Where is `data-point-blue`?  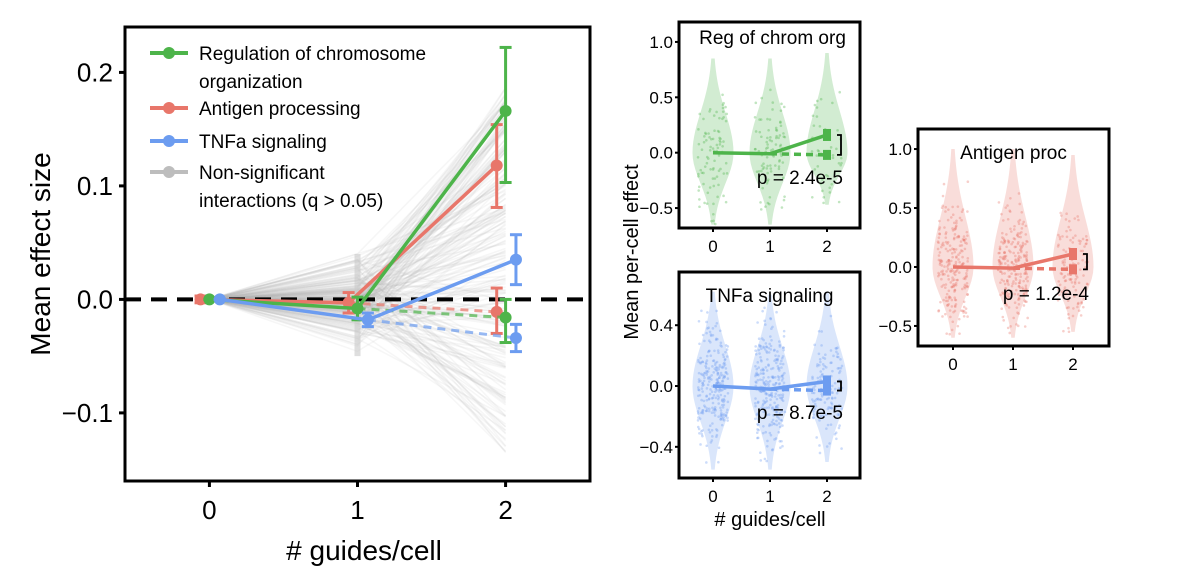
data-point-blue is located at coordinates (515, 259).